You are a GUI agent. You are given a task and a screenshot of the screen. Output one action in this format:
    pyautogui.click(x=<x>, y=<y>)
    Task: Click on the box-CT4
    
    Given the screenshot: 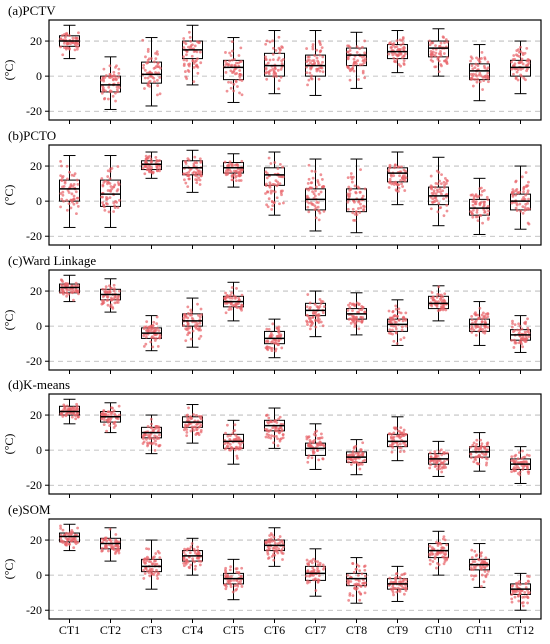 What is the action you would take?
    pyautogui.click(x=192, y=424)
    